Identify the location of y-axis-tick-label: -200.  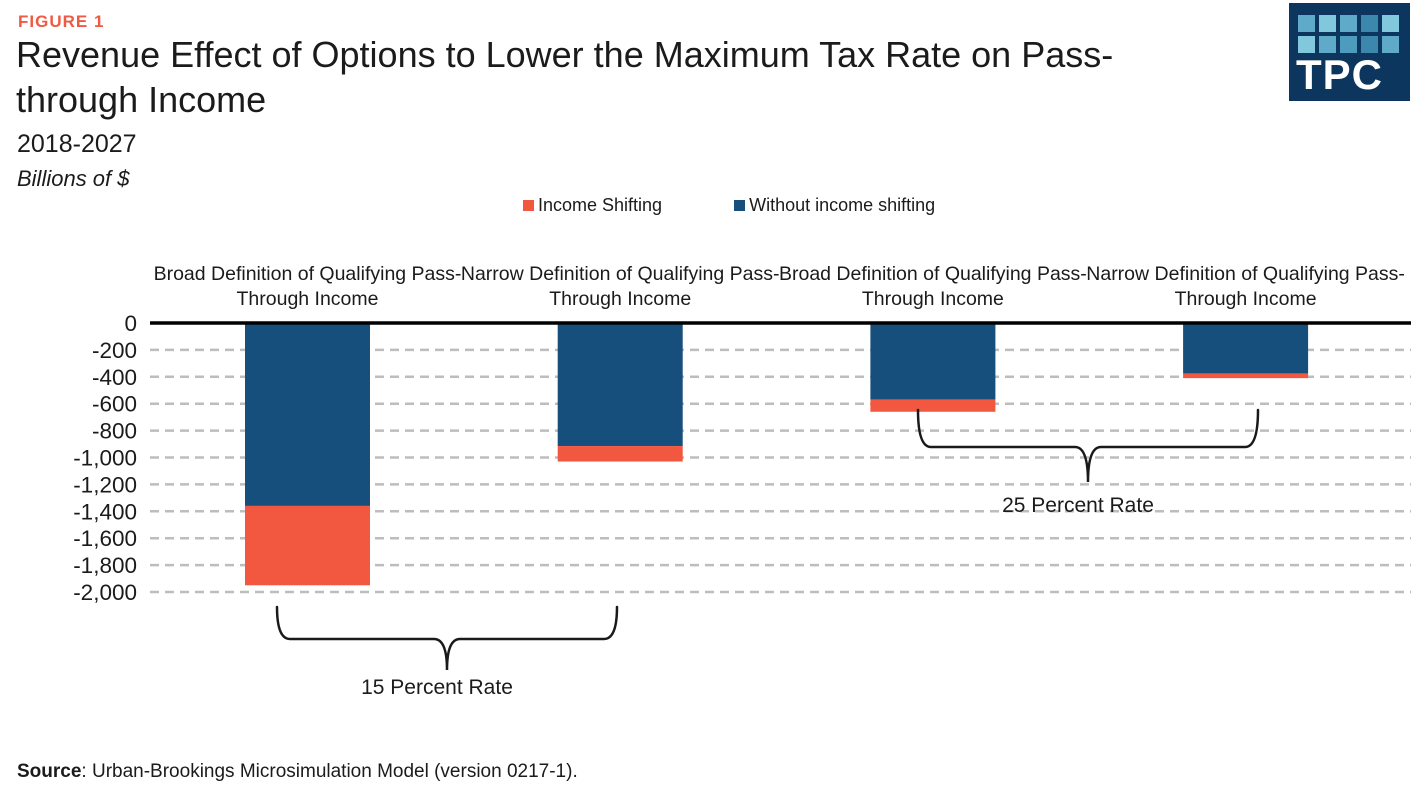
(114, 350).